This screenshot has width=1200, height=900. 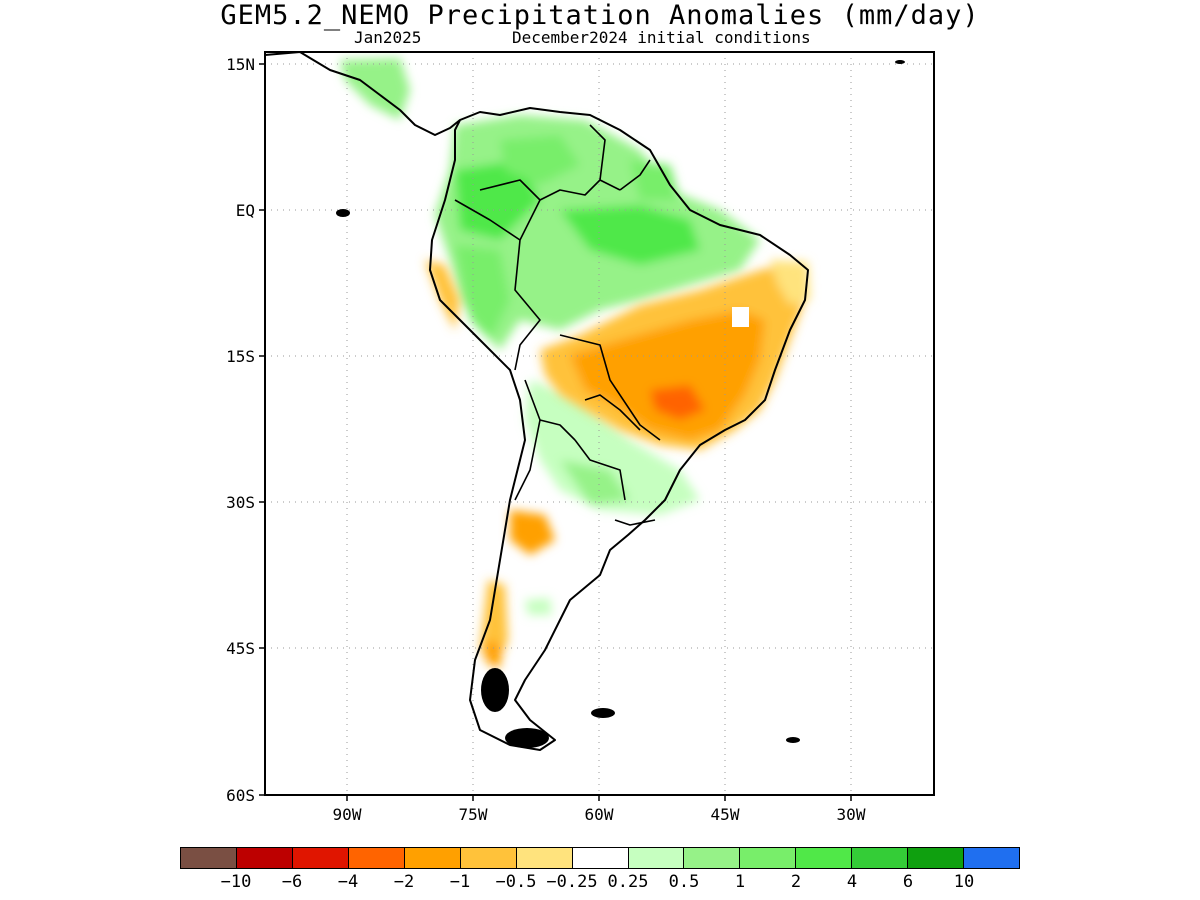 I want to click on colorbar, so click(x=600, y=858).